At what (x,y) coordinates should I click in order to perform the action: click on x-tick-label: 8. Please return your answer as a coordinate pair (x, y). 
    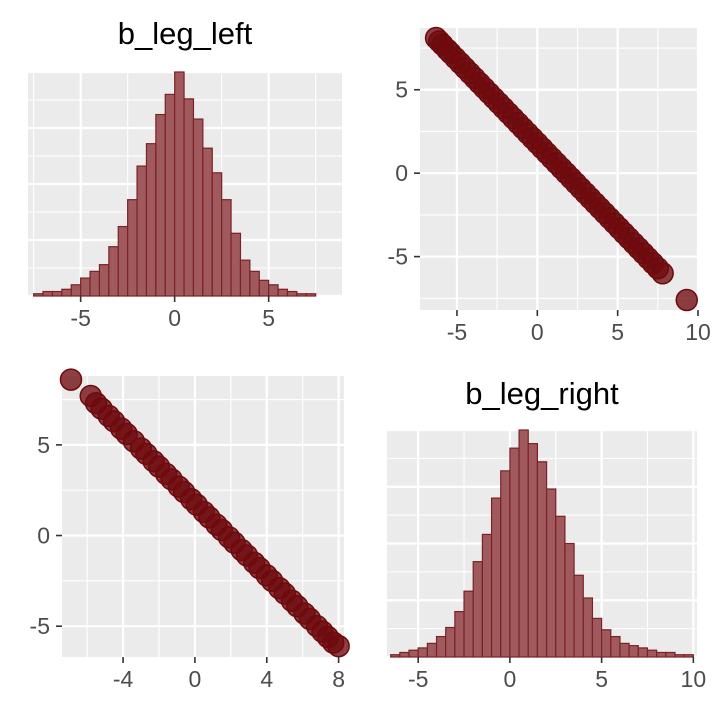
    Looking at the image, I should click on (338, 679).